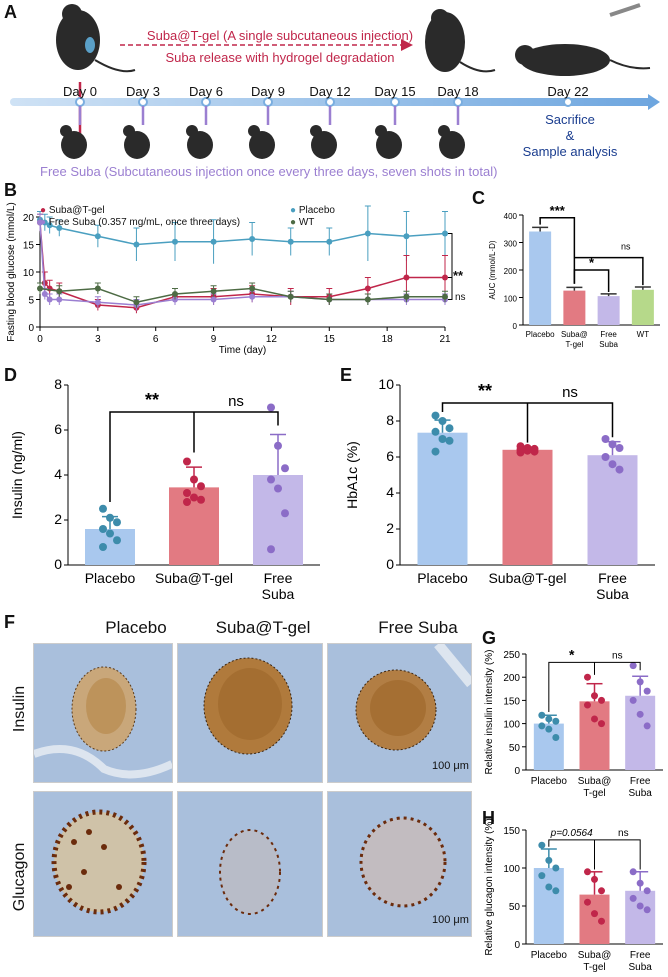  Describe the element at coordinates (194, 578) in the screenshot. I see `D-xtick-label: Suba@T-gel` at that location.